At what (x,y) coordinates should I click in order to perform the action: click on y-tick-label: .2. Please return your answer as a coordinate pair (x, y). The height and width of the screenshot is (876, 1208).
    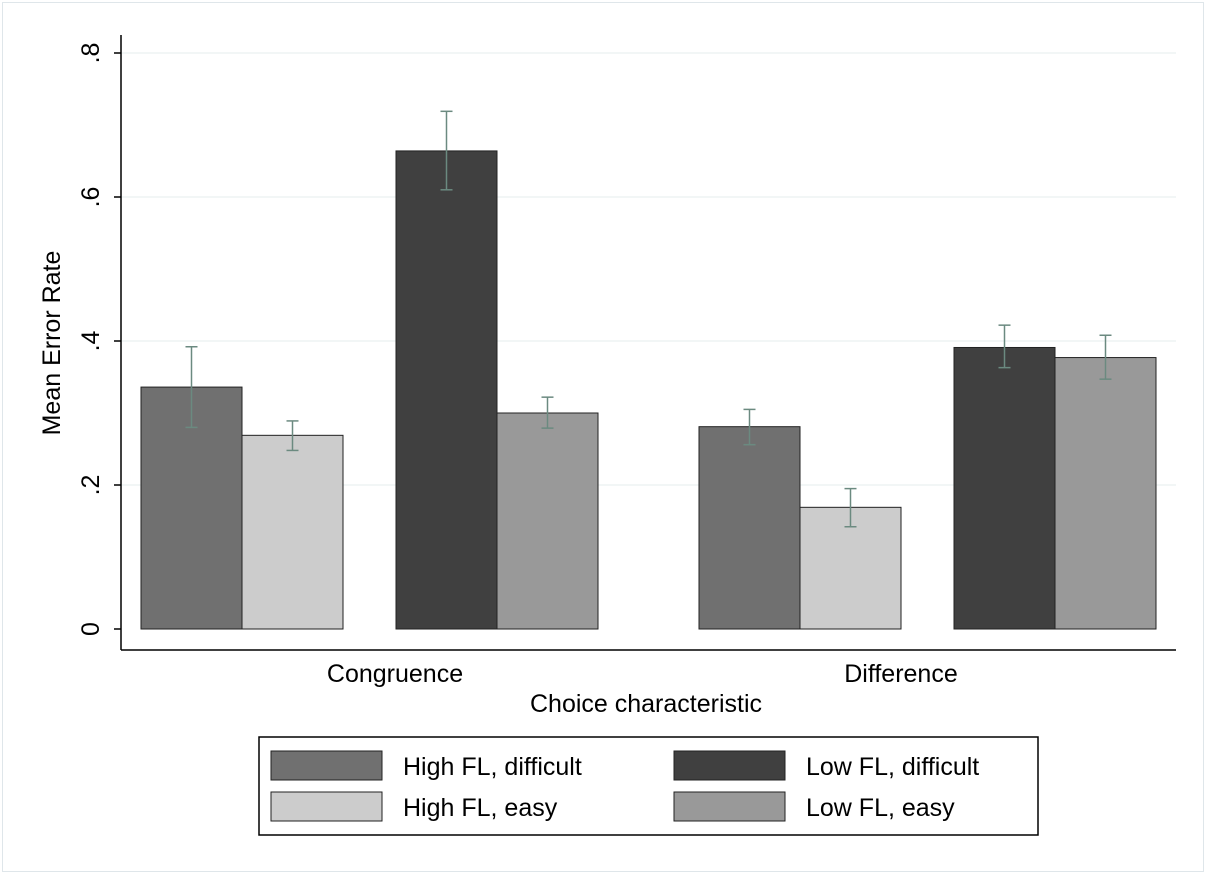
    Looking at the image, I should click on (91, 485).